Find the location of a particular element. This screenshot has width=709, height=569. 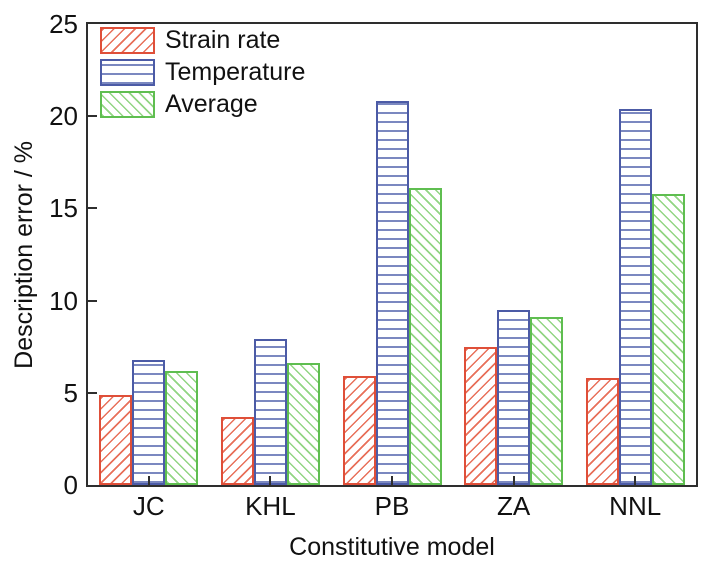

x-tick-label-nnl: NNL is located at coordinates (635, 506).